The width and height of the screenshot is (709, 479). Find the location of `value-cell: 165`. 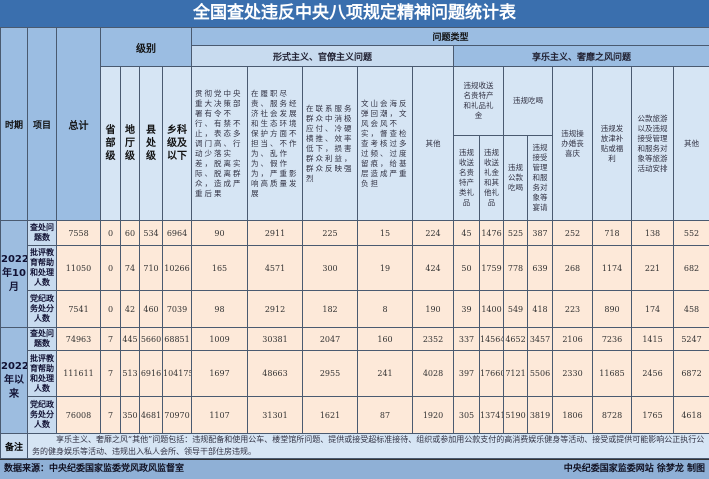

value-cell: 165 is located at coordinates (220, 268).